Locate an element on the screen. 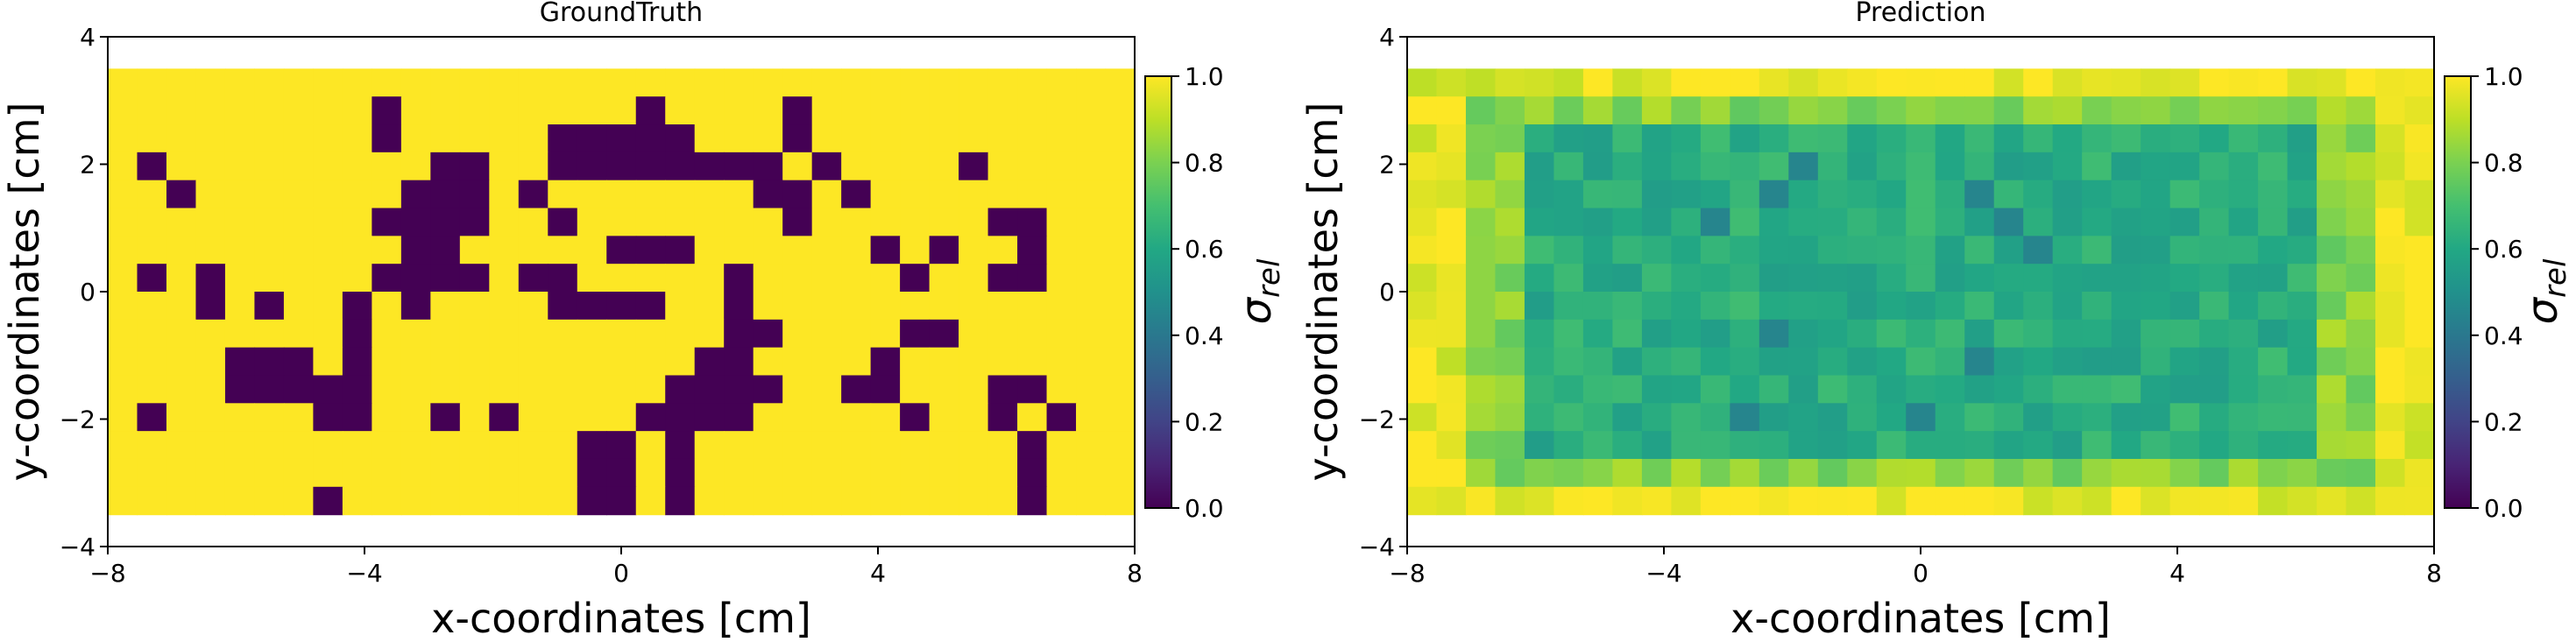 This screenshot has height=642, width=2576. colorbar-tick-label: 0.8 is located at coordinates (1204, 163).